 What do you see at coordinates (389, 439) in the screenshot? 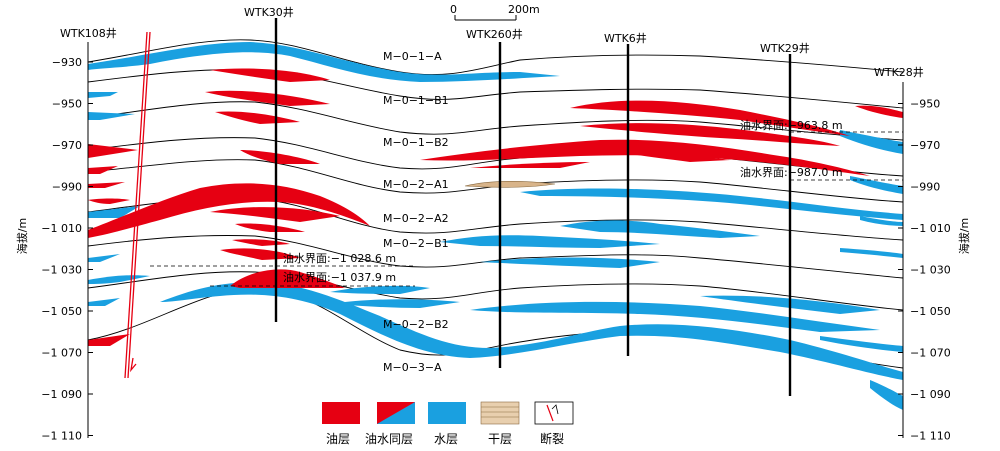
I see `legend-label-oilwater: 油水同层` at bounding box center [389, 439].